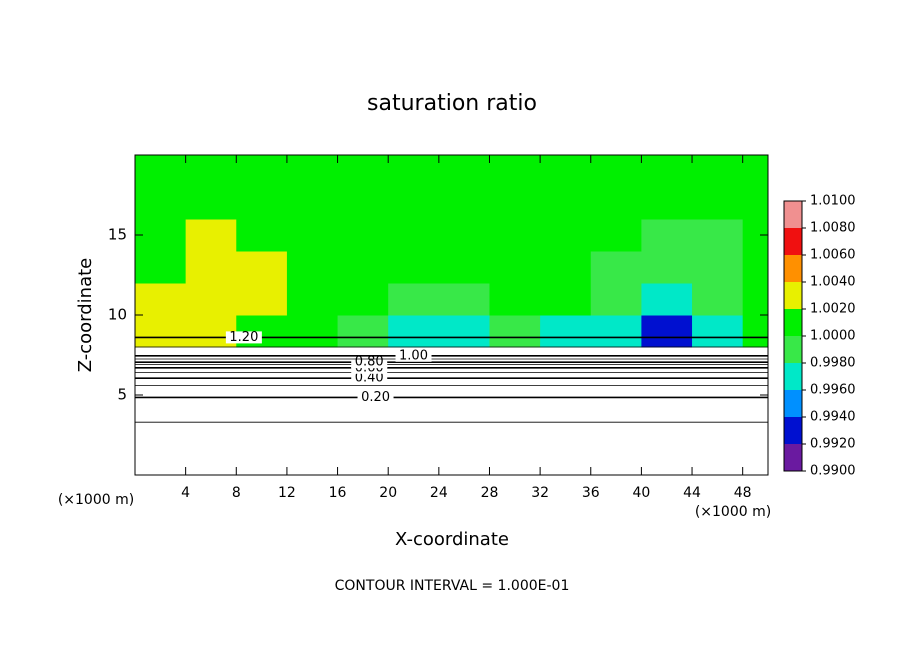  What do you see at coordinates (641, 493) in the screenshot?
I see `x-tick-label: 40` at bounding box center [641, 493].